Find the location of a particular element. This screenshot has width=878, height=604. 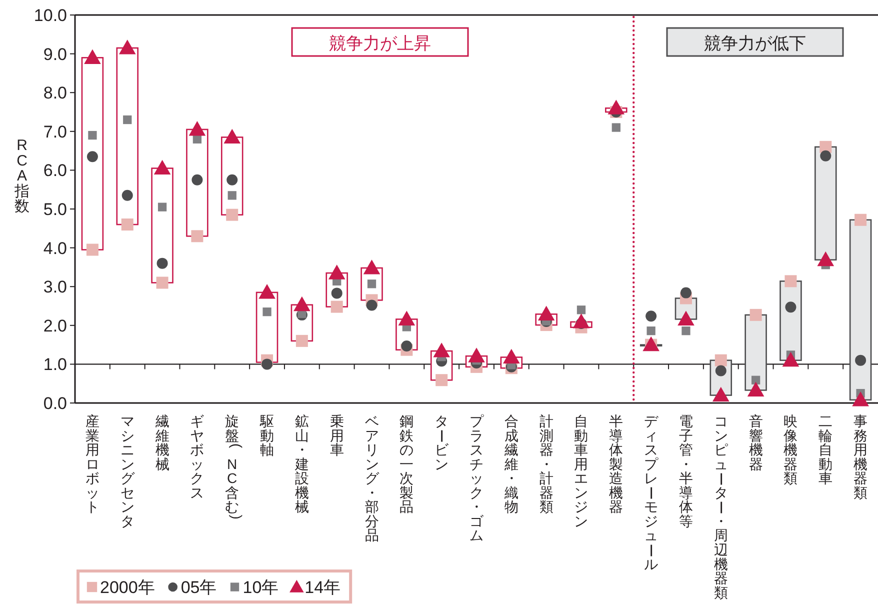

x-tick-label: 合成繊維・織物 is located at coordinates (510, 464).